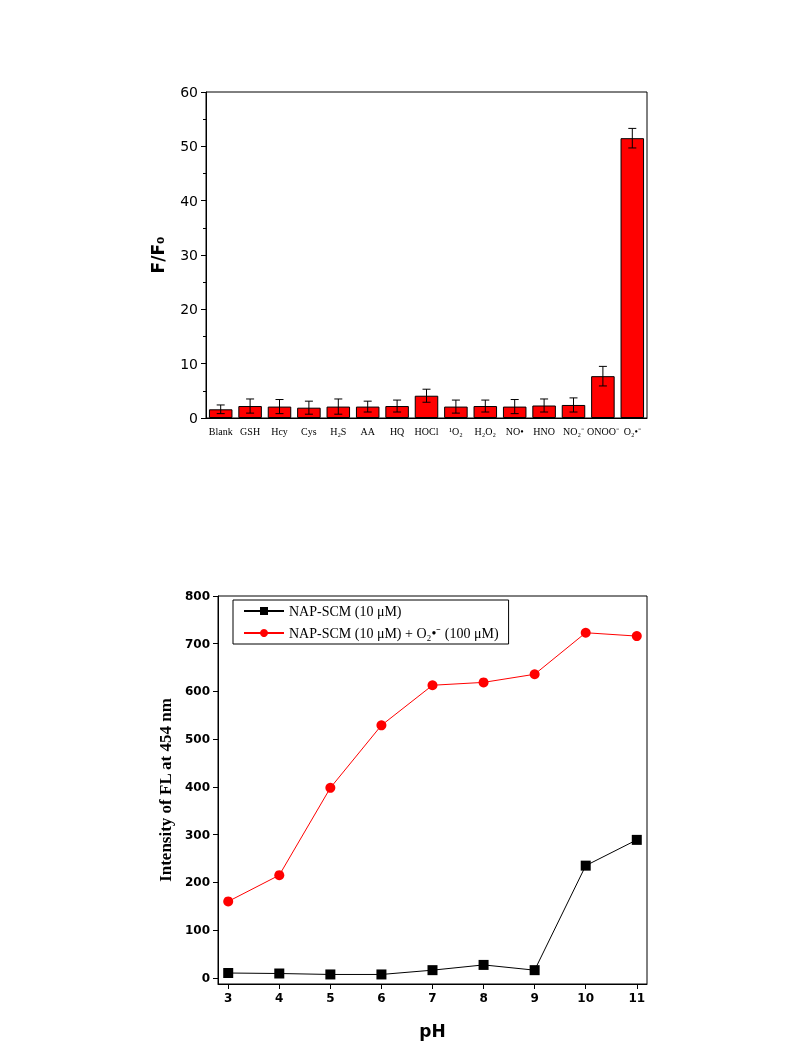  I want to click on x-tick-label: NO•, so click(514, 431).